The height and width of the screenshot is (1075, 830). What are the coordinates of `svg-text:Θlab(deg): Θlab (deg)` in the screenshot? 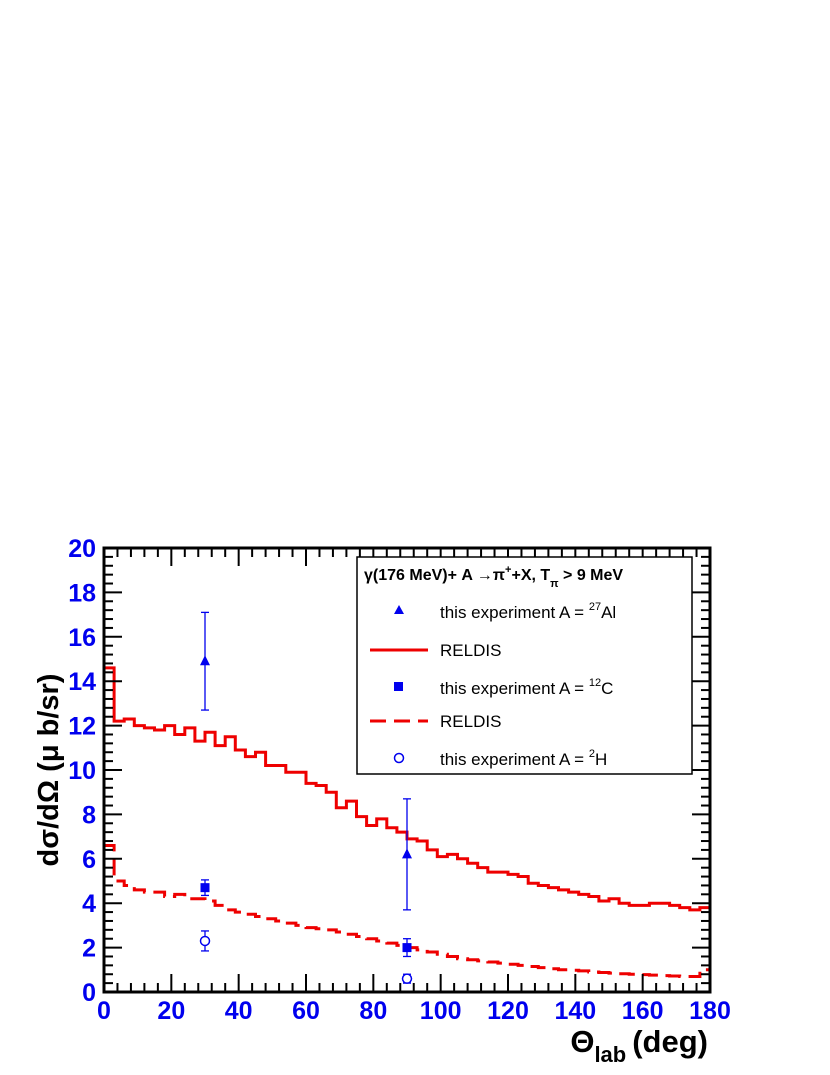 It's located at (639, 1045).